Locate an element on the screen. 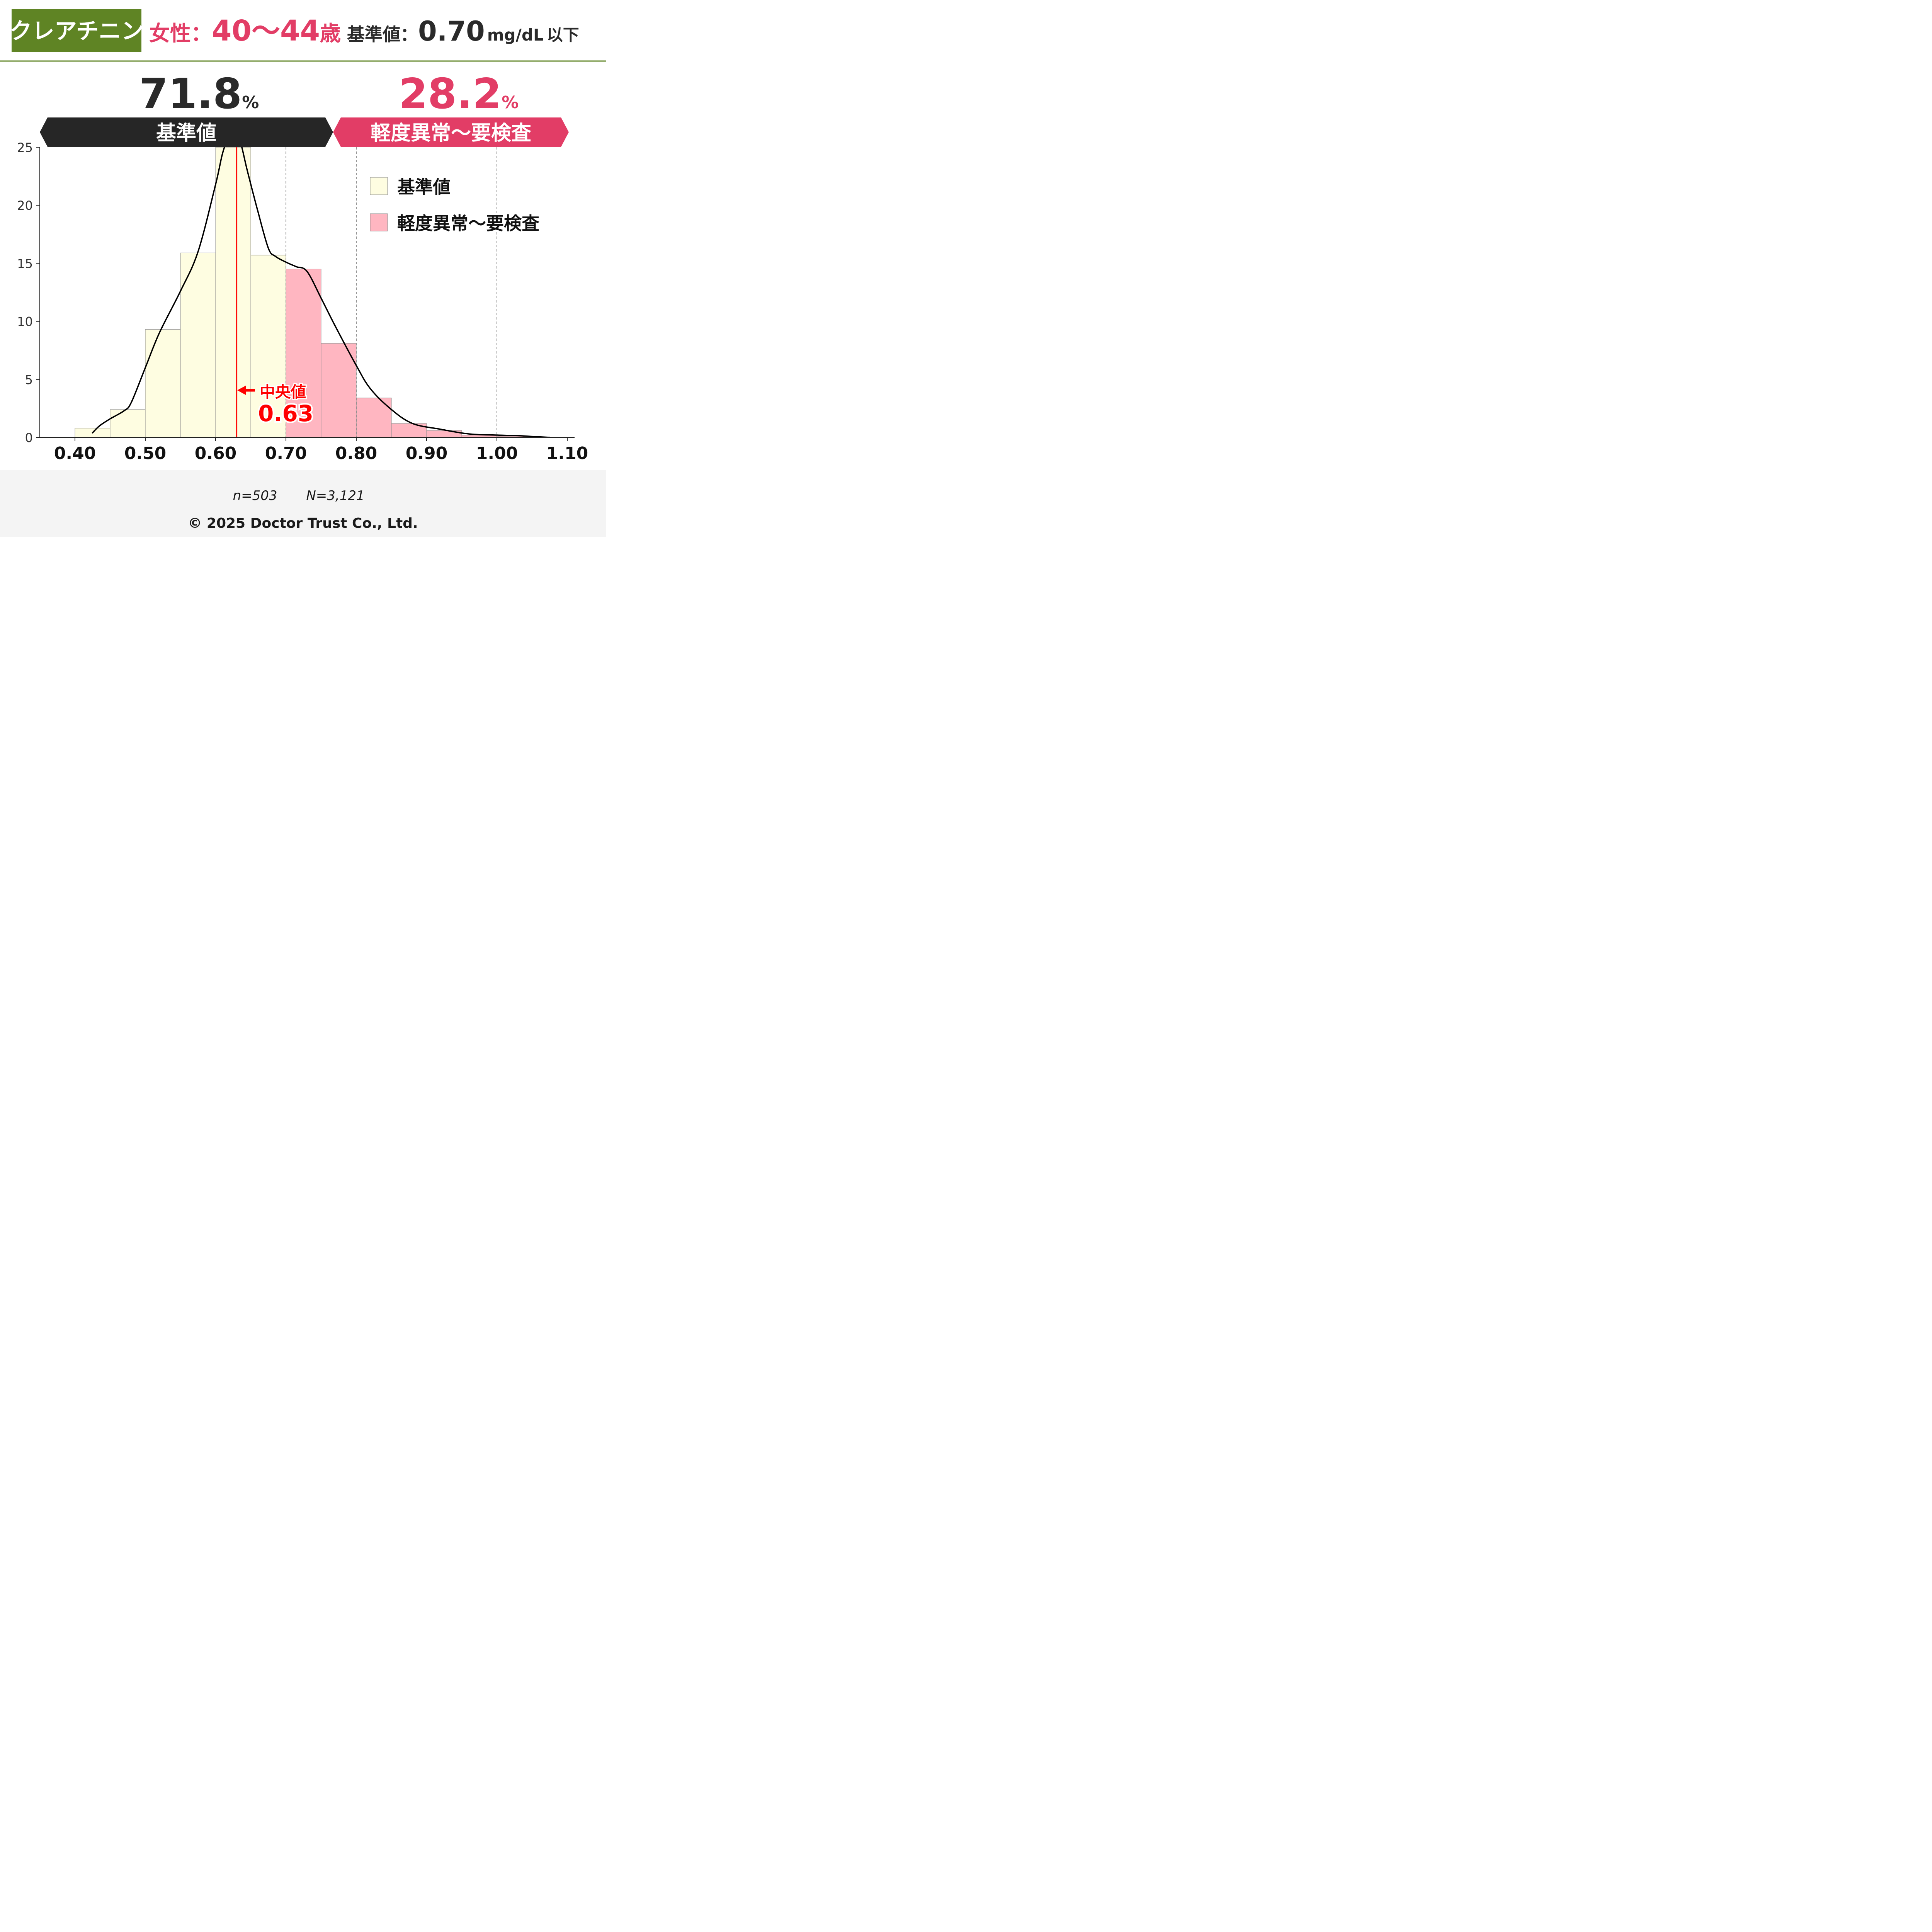 This screenshot has height=1932, width=1932. left-percent-value: 71.8 is located at coordinates (191, 94).